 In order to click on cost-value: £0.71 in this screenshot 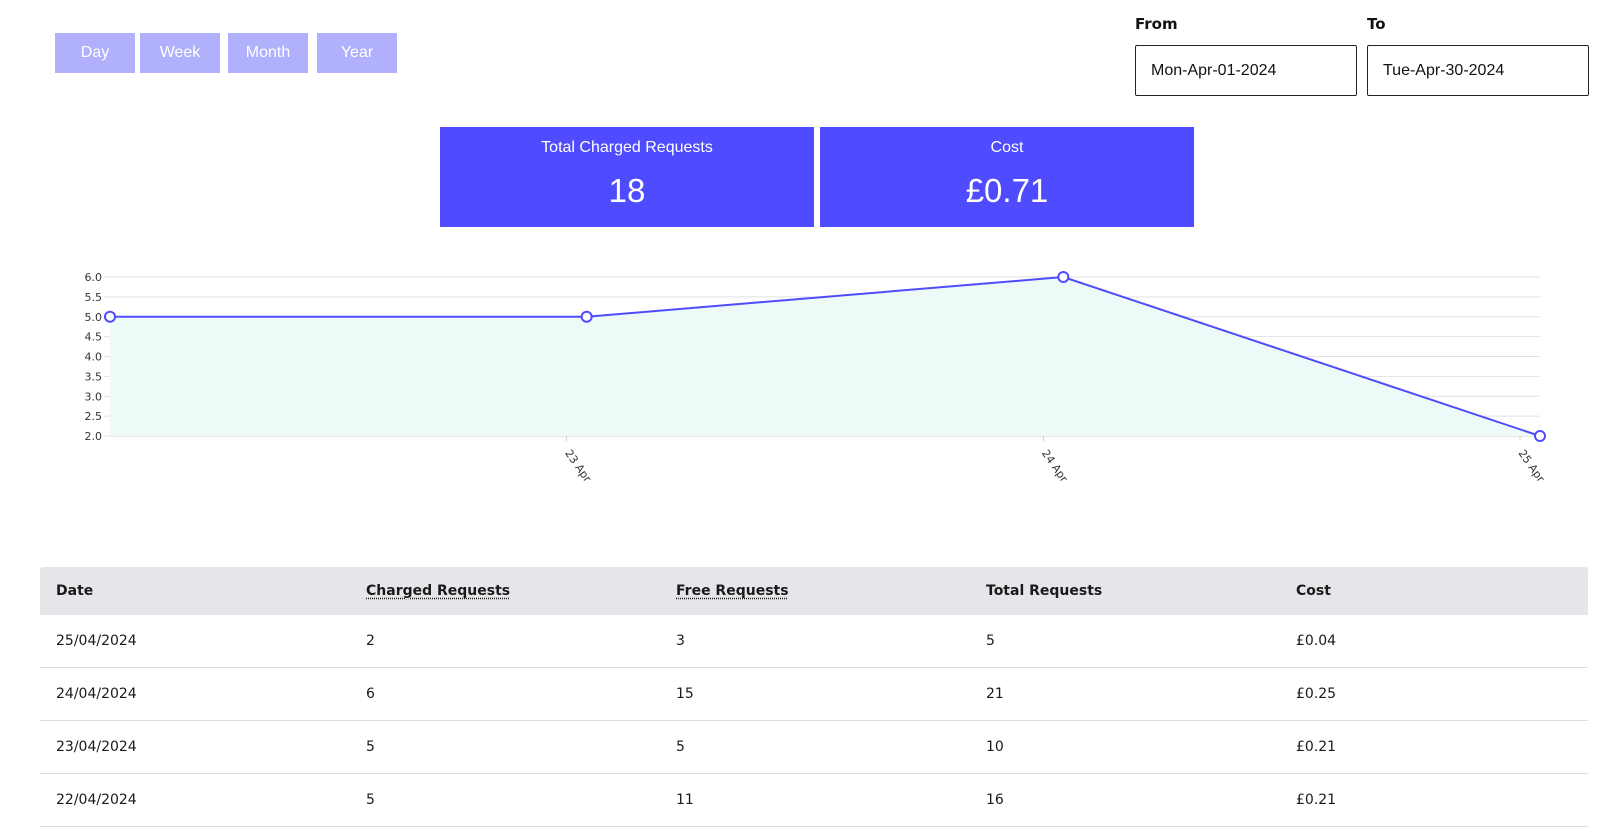, I will do `click(1007, 190)`.